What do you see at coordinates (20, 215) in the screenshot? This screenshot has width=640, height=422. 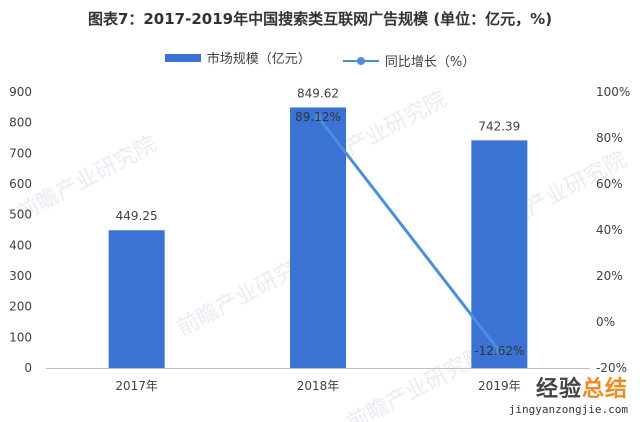 I see `left-axis-tick-label: 500` at bounding box center [20, 215].